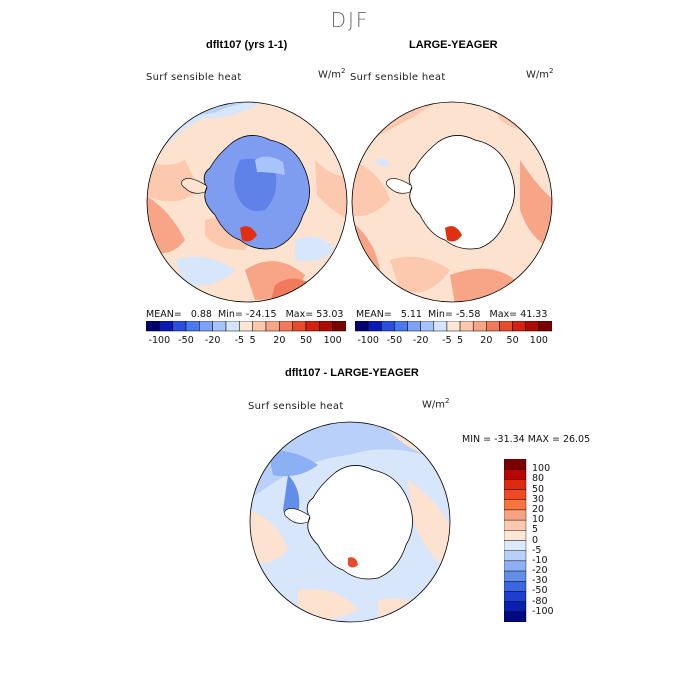 The image size is (700, 700). I want to click on colorbar-tick-label: 0, so click(535, 540).